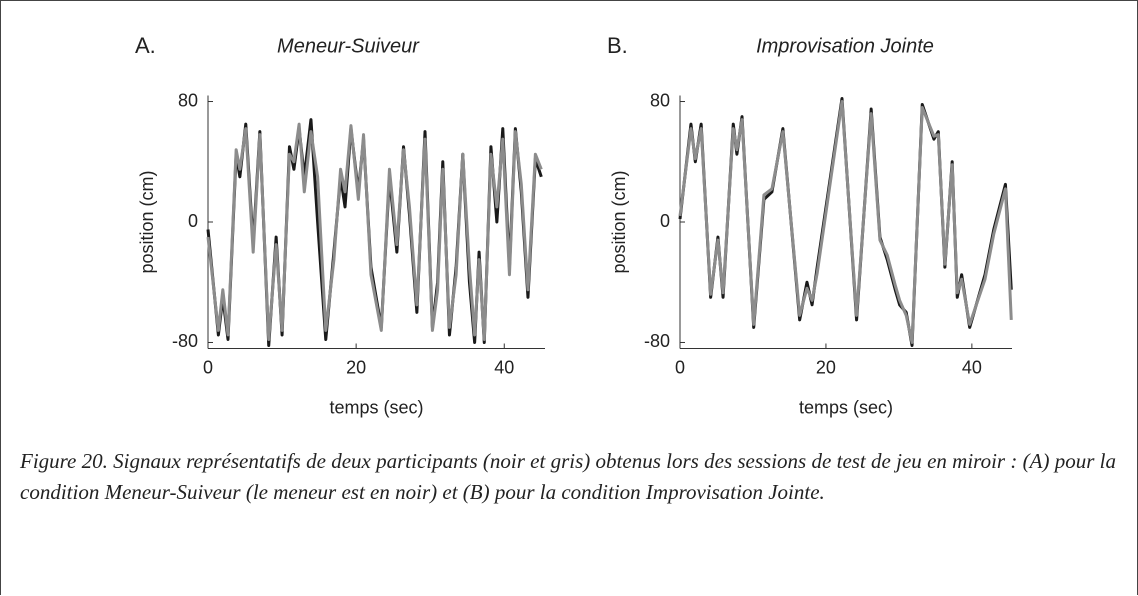  What do you see at coordinates (145, 45) in the screenshot?
I see `panel-label: A.` at bounding box center [145, 45].